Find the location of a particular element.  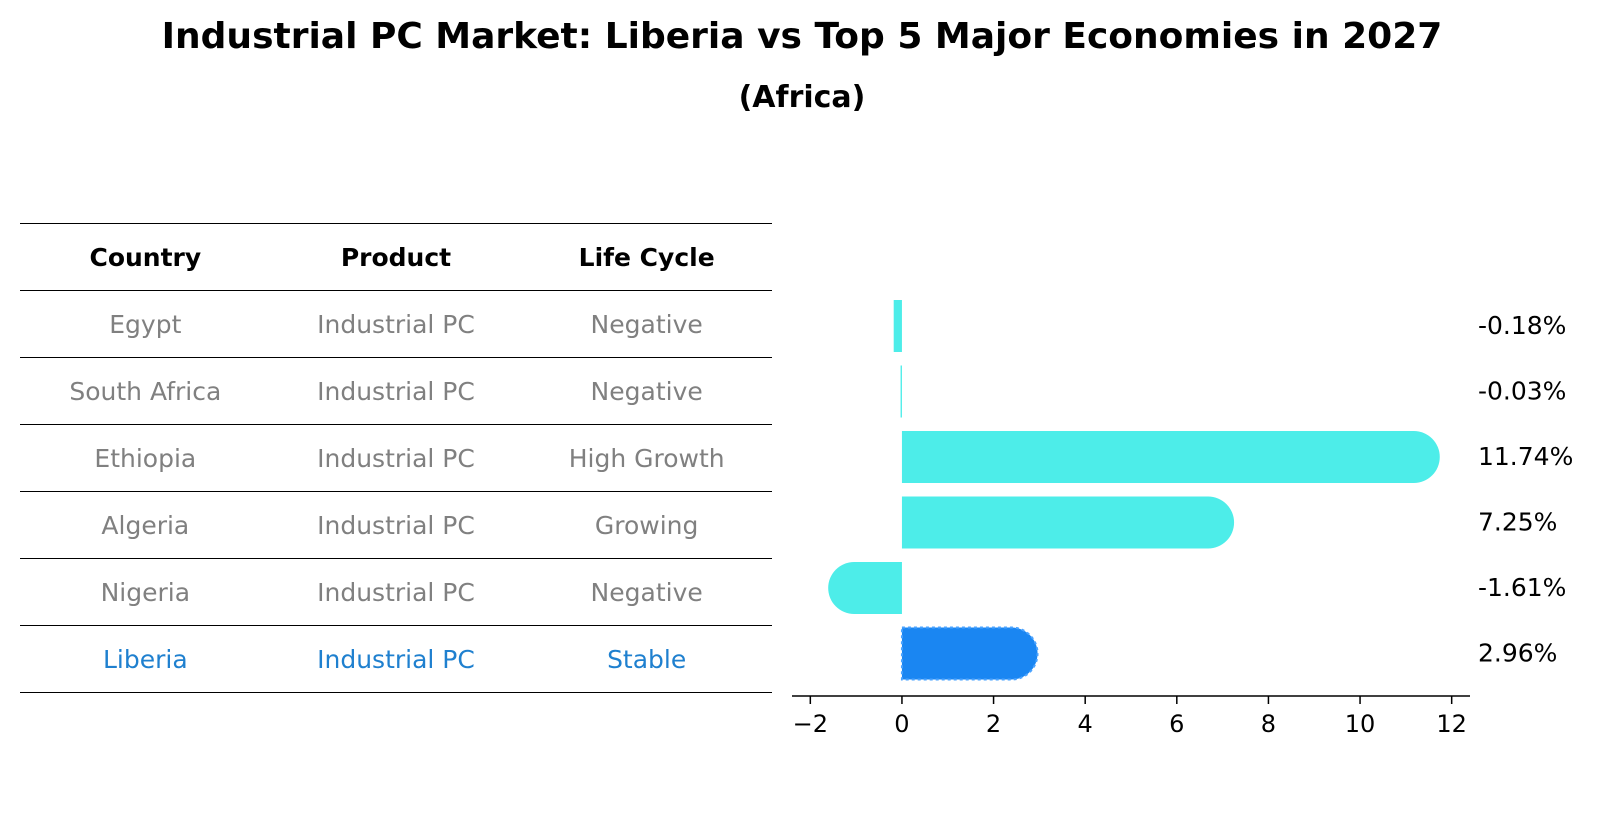

x-tick-label: −2 is located at coordinates (810, 724).